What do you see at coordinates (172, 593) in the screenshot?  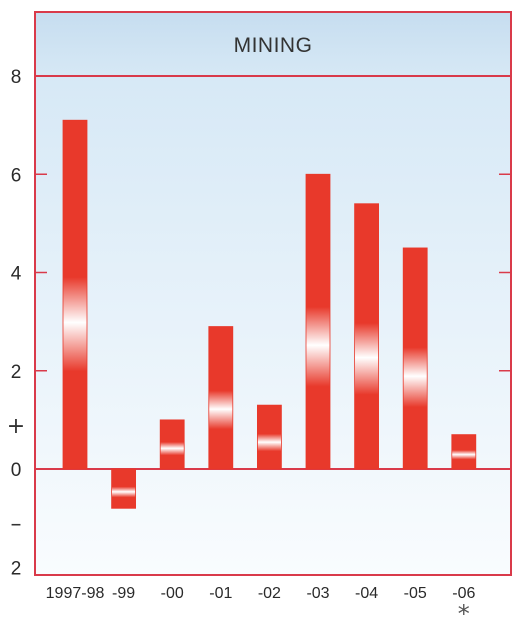 I see `x-tick-label-2: -00` at bounding box center [172, 593].